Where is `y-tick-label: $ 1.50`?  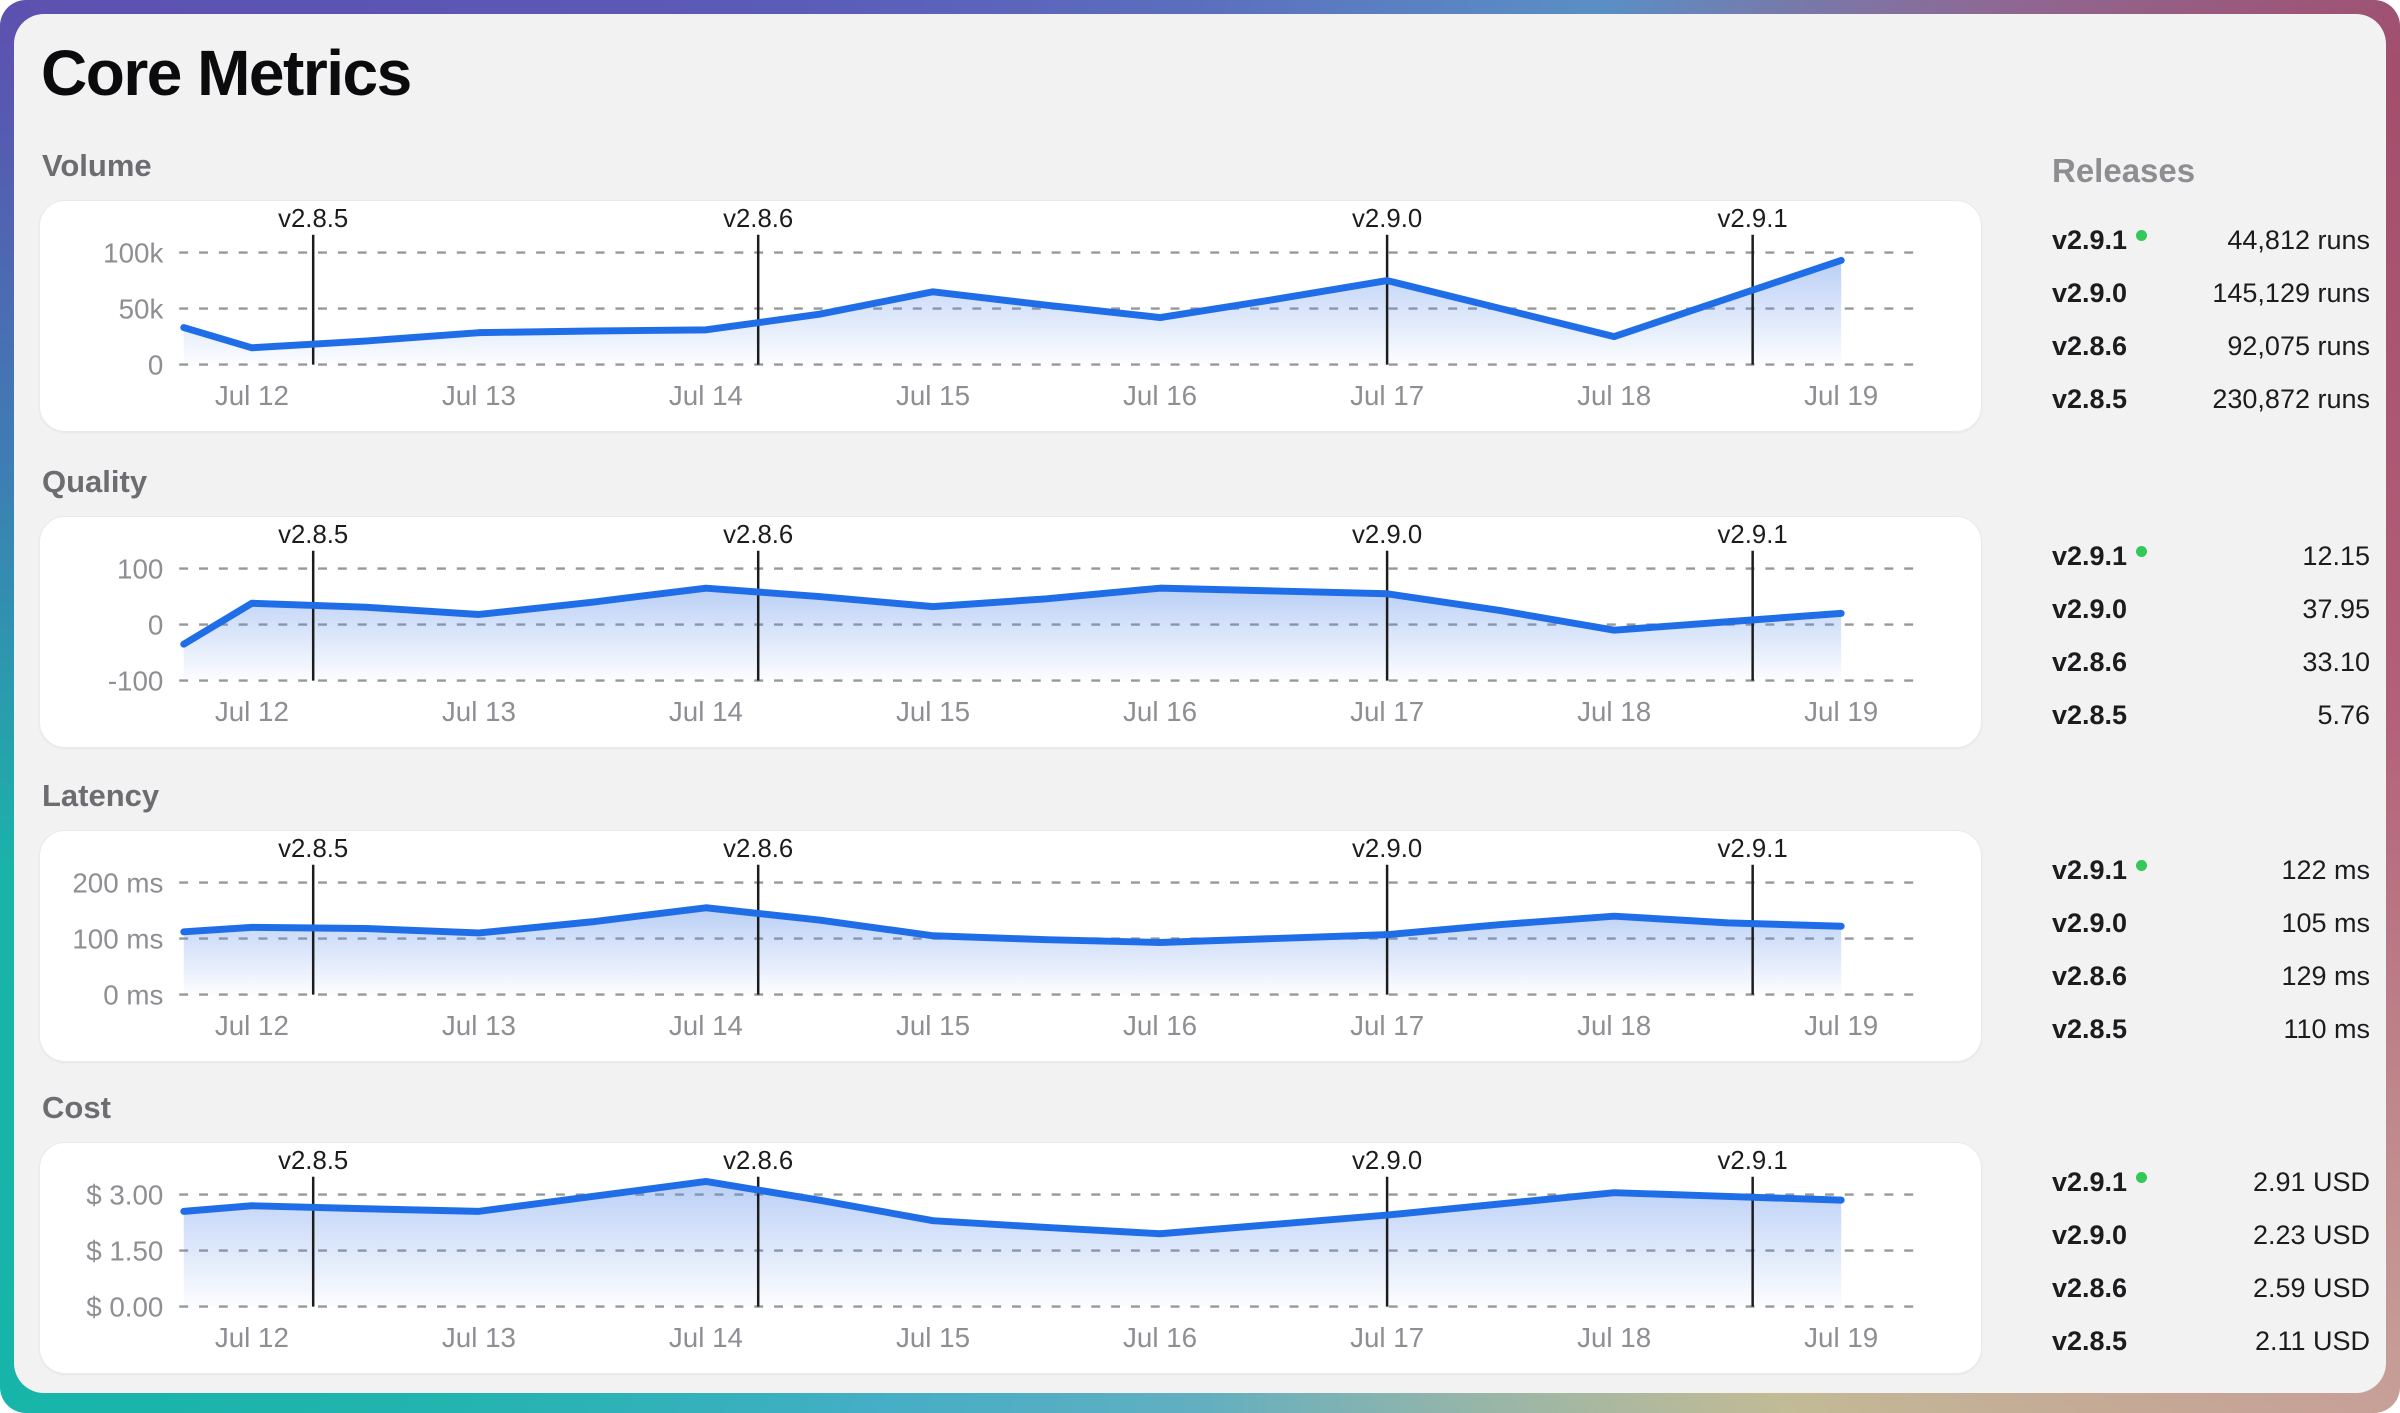
y-tick-label: $ 1.50 is located at coordinates (124, 1250).